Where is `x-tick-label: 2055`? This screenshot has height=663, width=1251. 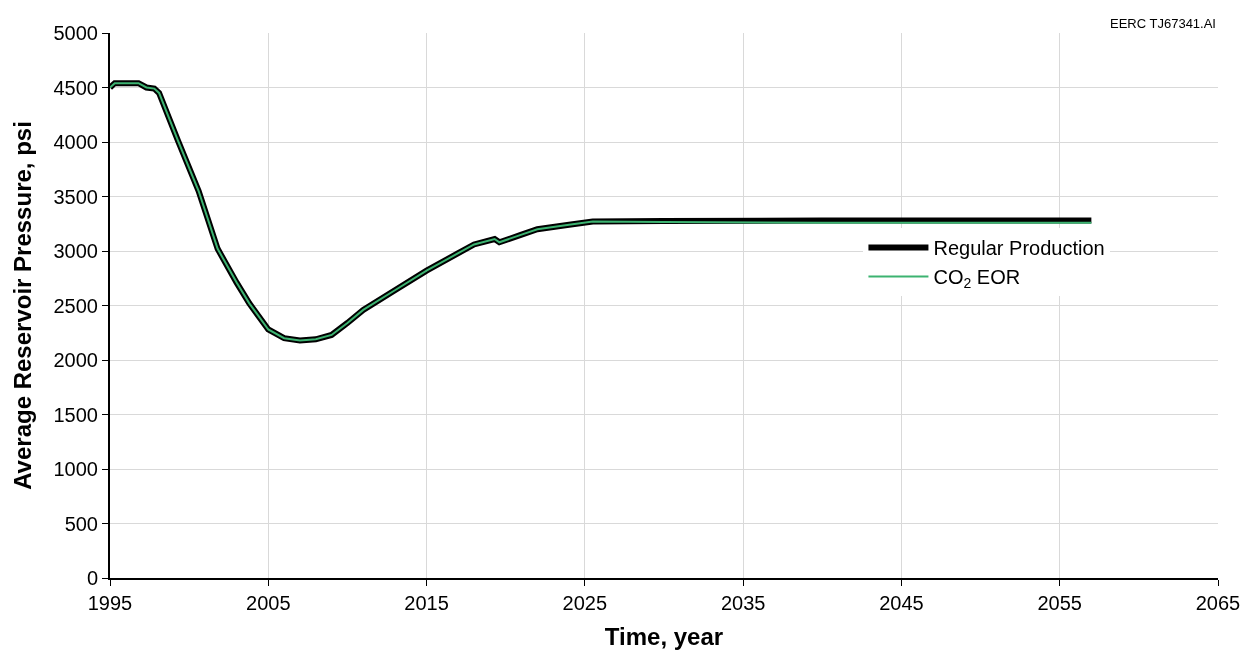
x-tick-label: 2055 is located at coordinates (1059, 603).